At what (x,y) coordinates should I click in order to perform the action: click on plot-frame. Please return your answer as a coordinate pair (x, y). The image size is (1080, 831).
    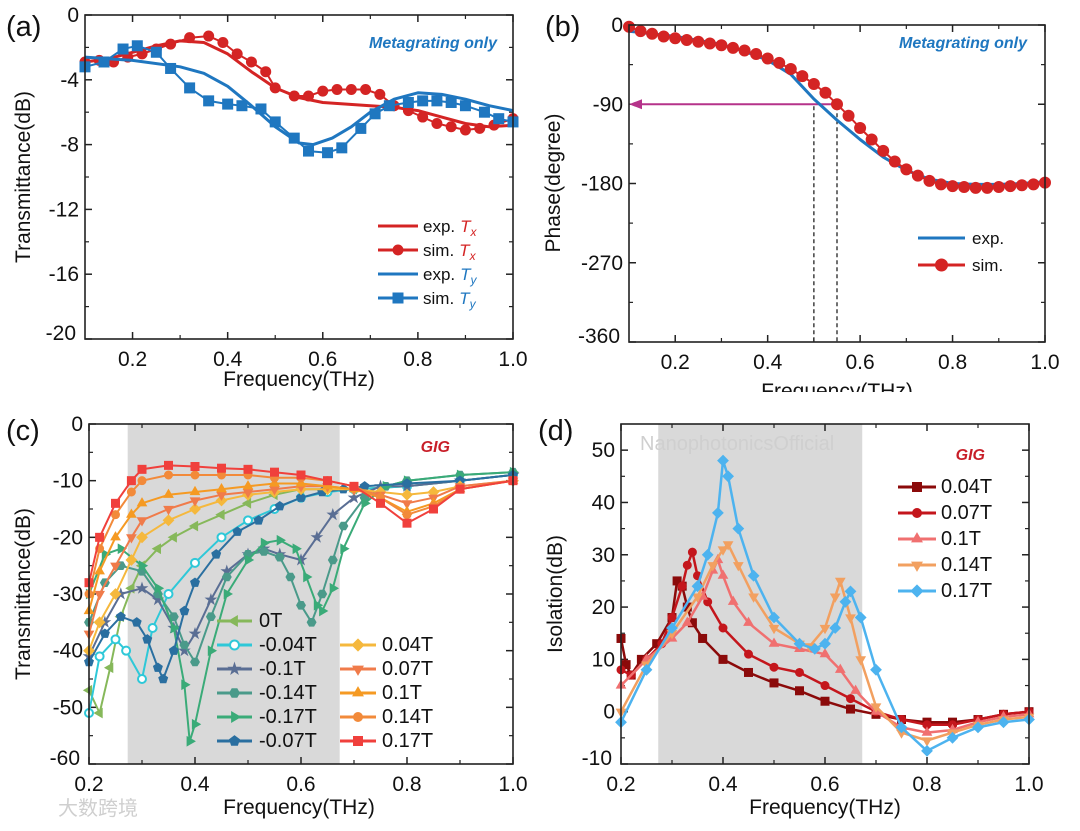
    Looking at the image, I should click on (837, 183).